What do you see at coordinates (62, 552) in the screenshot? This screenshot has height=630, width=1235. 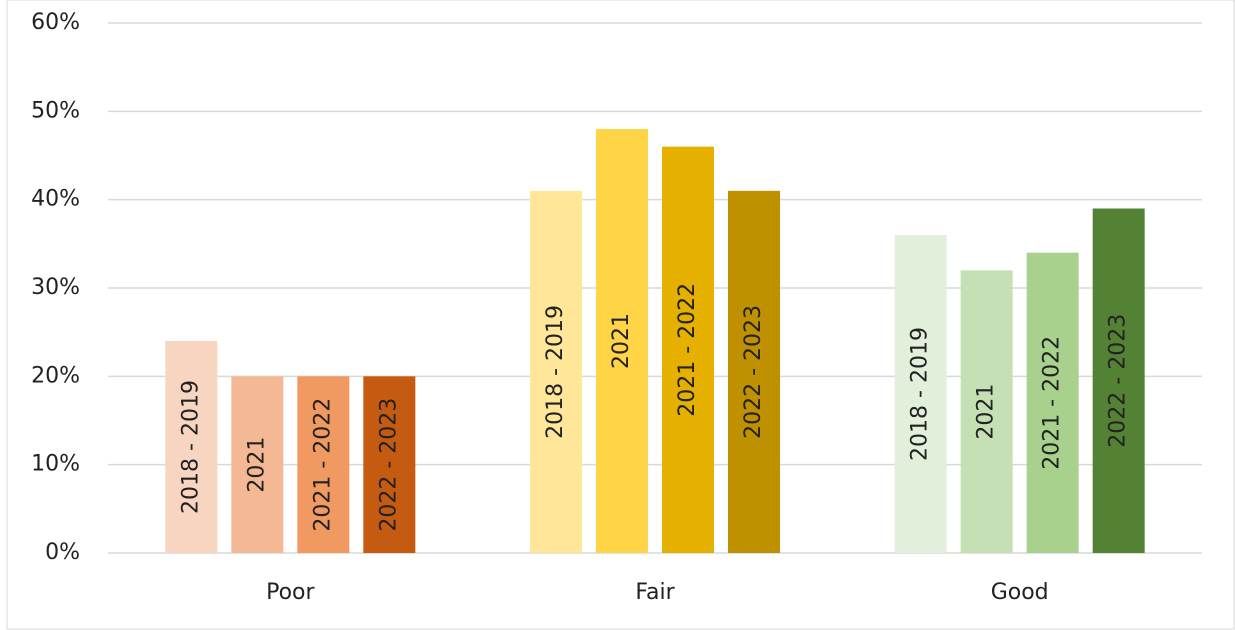 I see `y-tick-label: 0%` at bounding box center [62, 552].